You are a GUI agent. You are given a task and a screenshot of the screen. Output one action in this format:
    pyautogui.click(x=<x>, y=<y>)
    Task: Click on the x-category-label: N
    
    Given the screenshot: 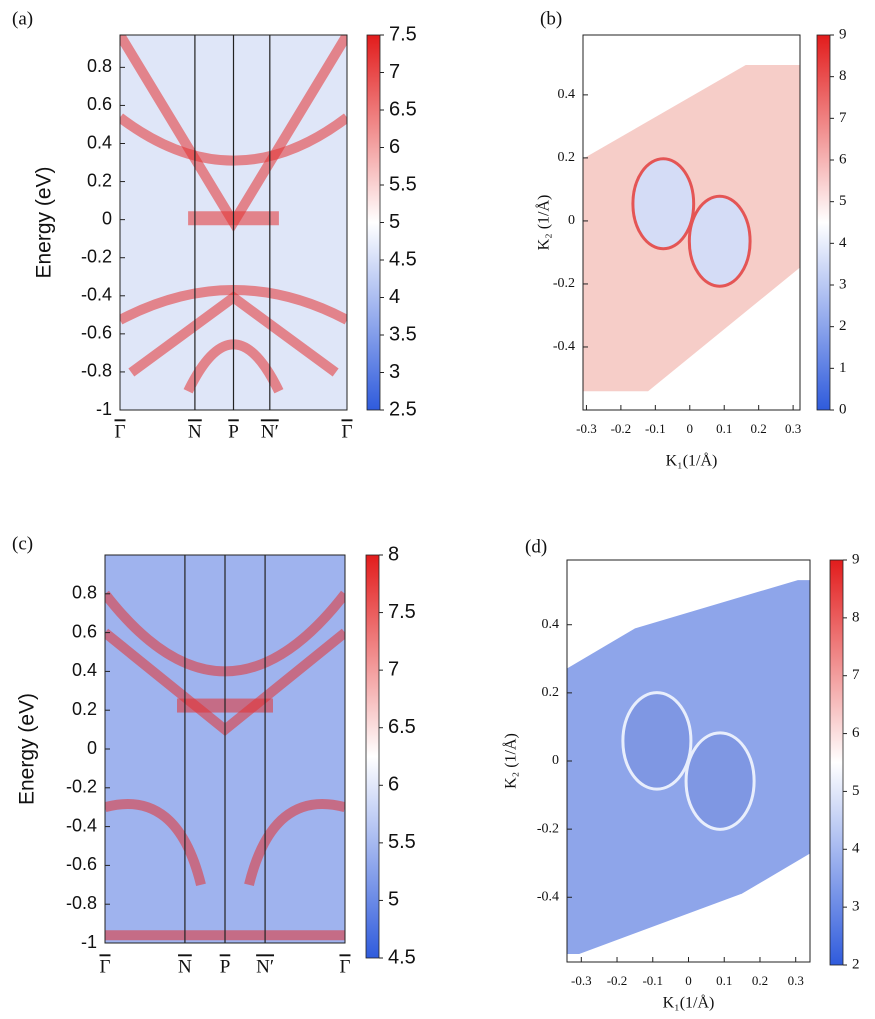 What is the action you would take?
    pyautogui.click(x=185, y=966)
    